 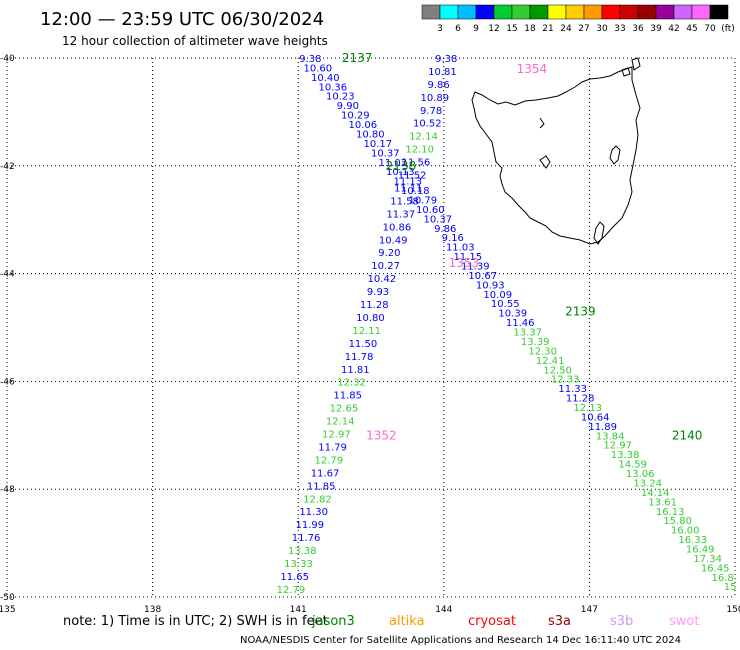 I want to click on y-tick-label: -42, so click(x=7, y=167).